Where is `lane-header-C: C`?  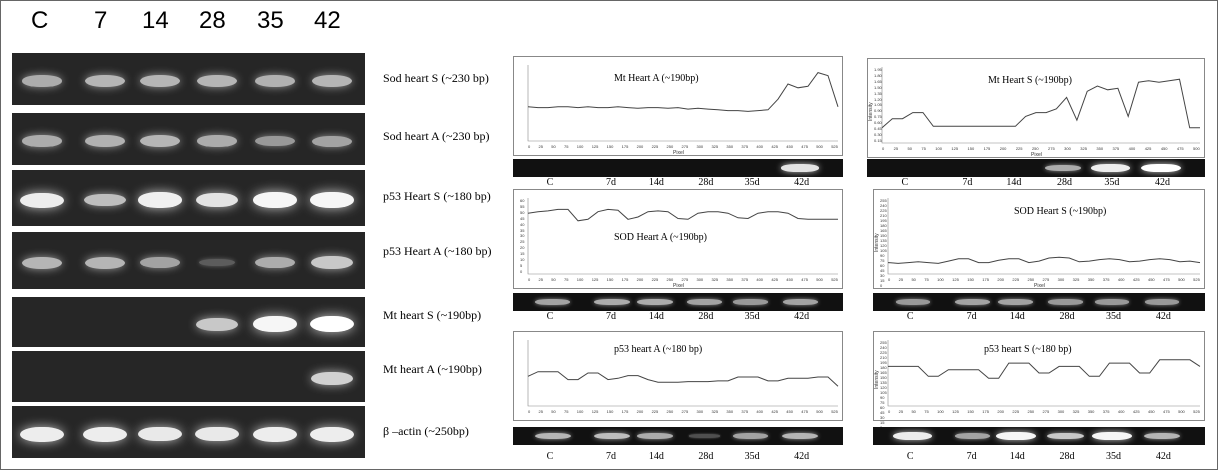 lane-header-C: C is located at coordinates (40, 20).